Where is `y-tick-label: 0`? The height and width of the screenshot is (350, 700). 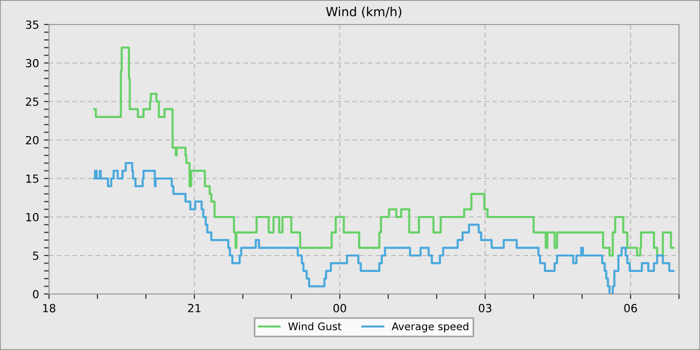
y-tick-label: 0 is located at coordinates (35, 294).